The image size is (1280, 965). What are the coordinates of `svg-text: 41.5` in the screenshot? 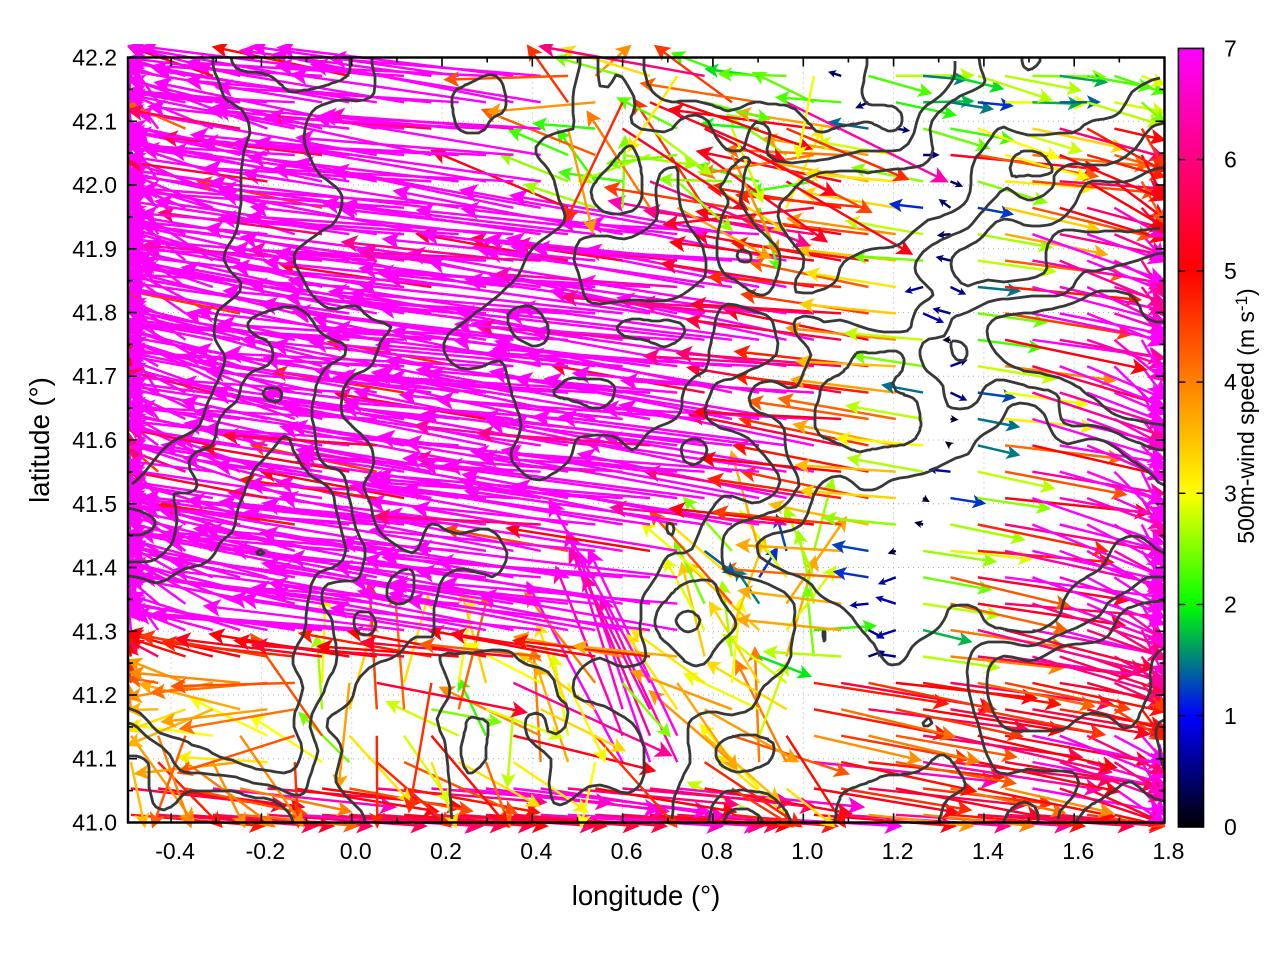 It's located at (94, 504).